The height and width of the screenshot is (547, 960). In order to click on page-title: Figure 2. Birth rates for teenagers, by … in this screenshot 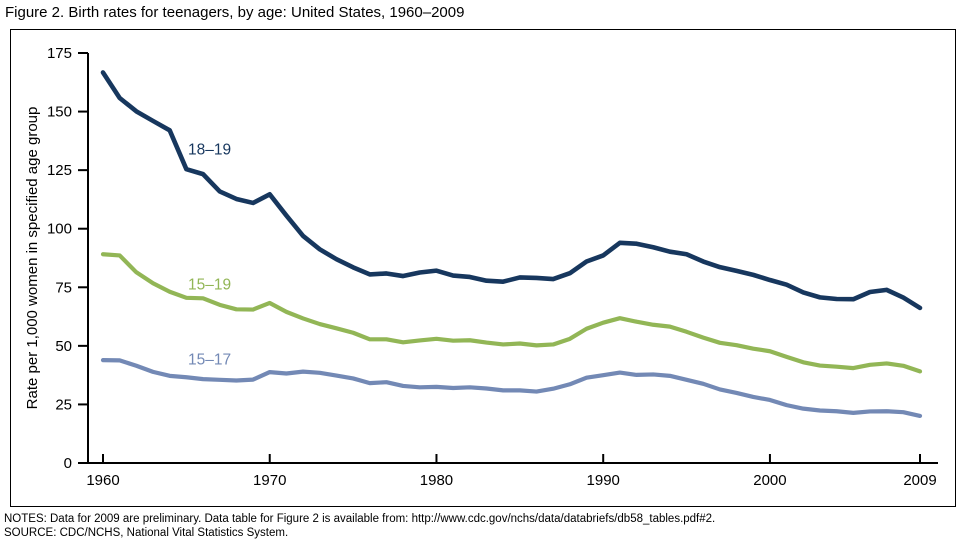, I will do `click(235, 12)`.